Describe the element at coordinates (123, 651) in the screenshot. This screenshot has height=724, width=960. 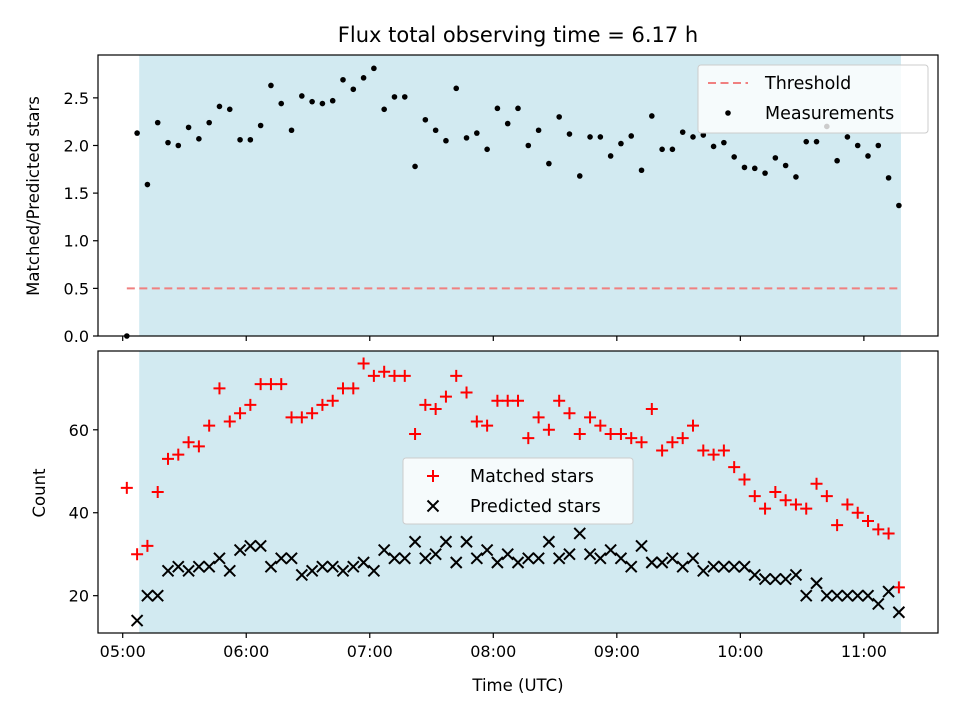
I see `bottom-x-tick-label-0: 05:00` at that location.